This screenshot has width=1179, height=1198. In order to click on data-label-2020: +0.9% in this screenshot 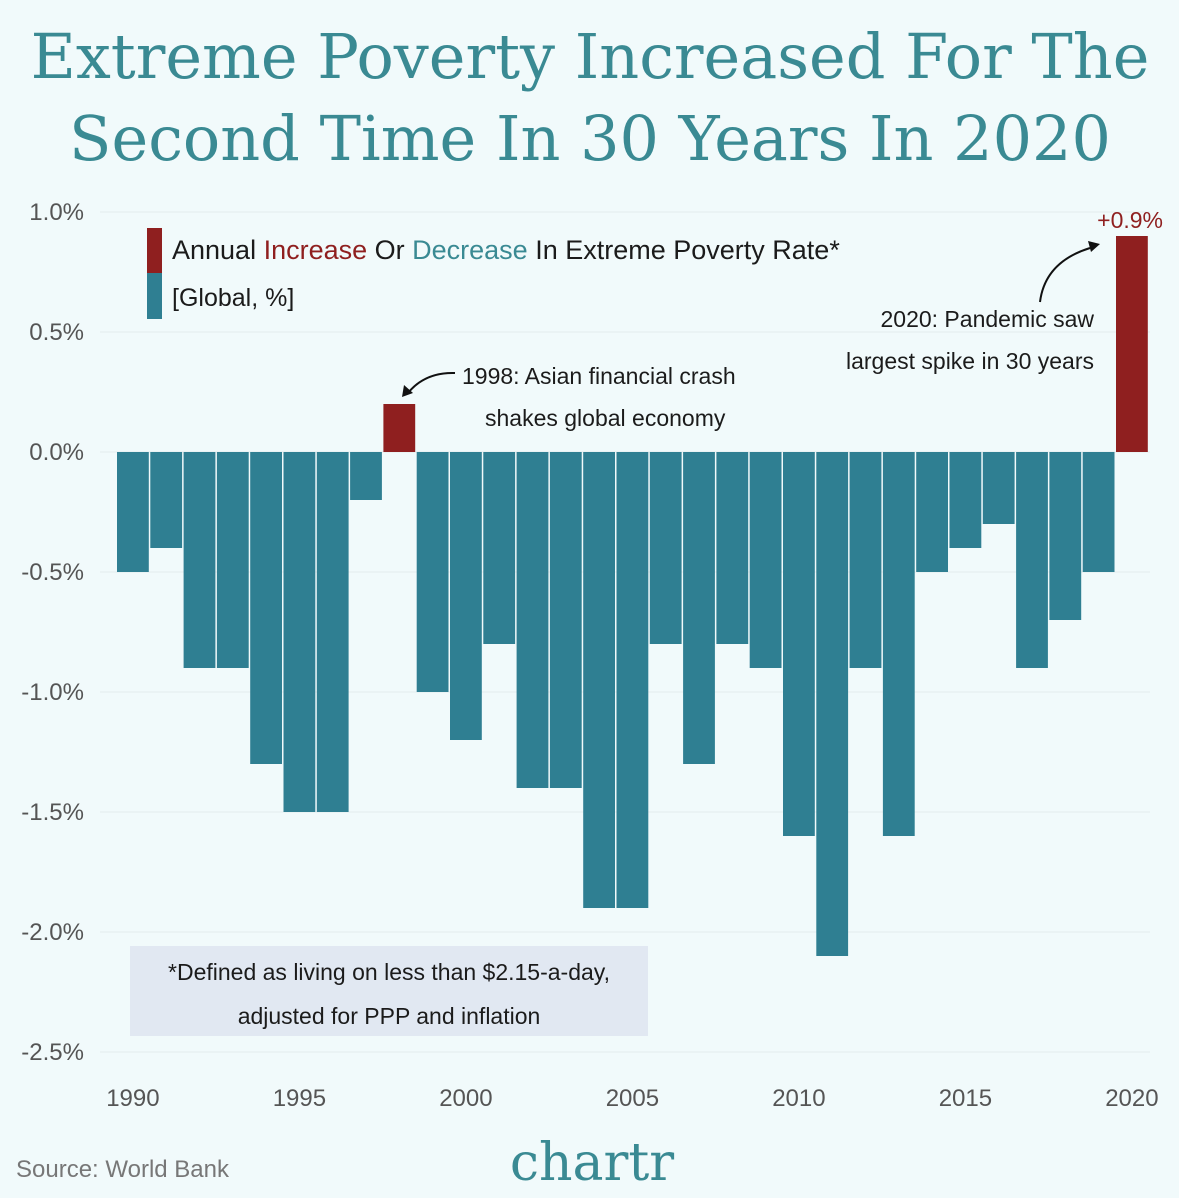, I will do `click(1130, 220)`.